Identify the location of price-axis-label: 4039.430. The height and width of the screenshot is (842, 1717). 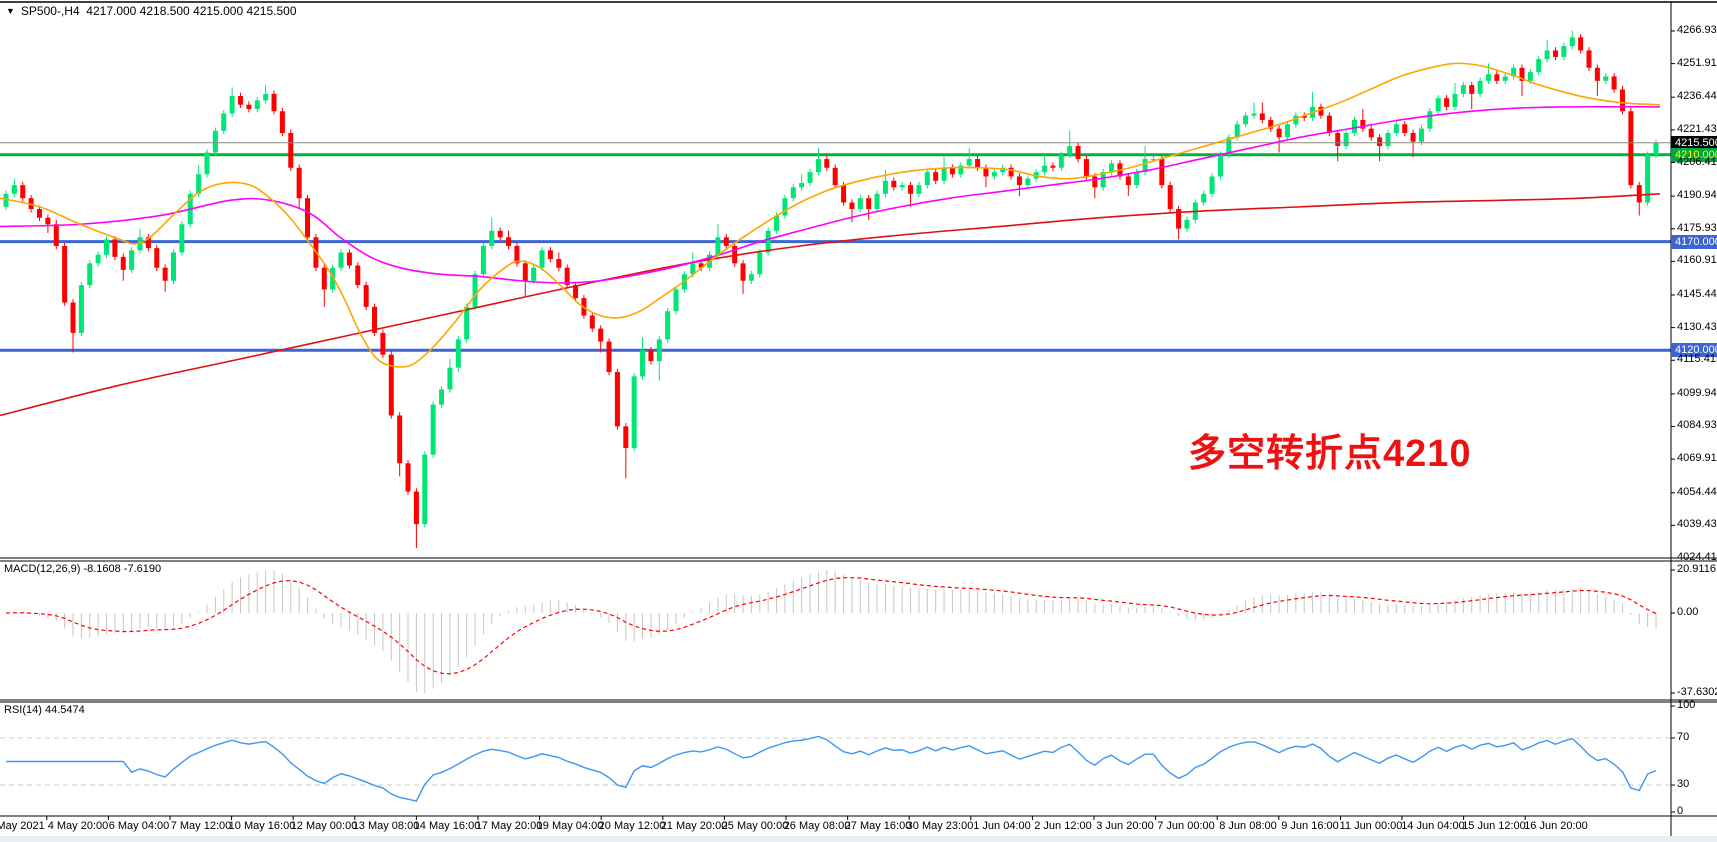
(1697, 524).